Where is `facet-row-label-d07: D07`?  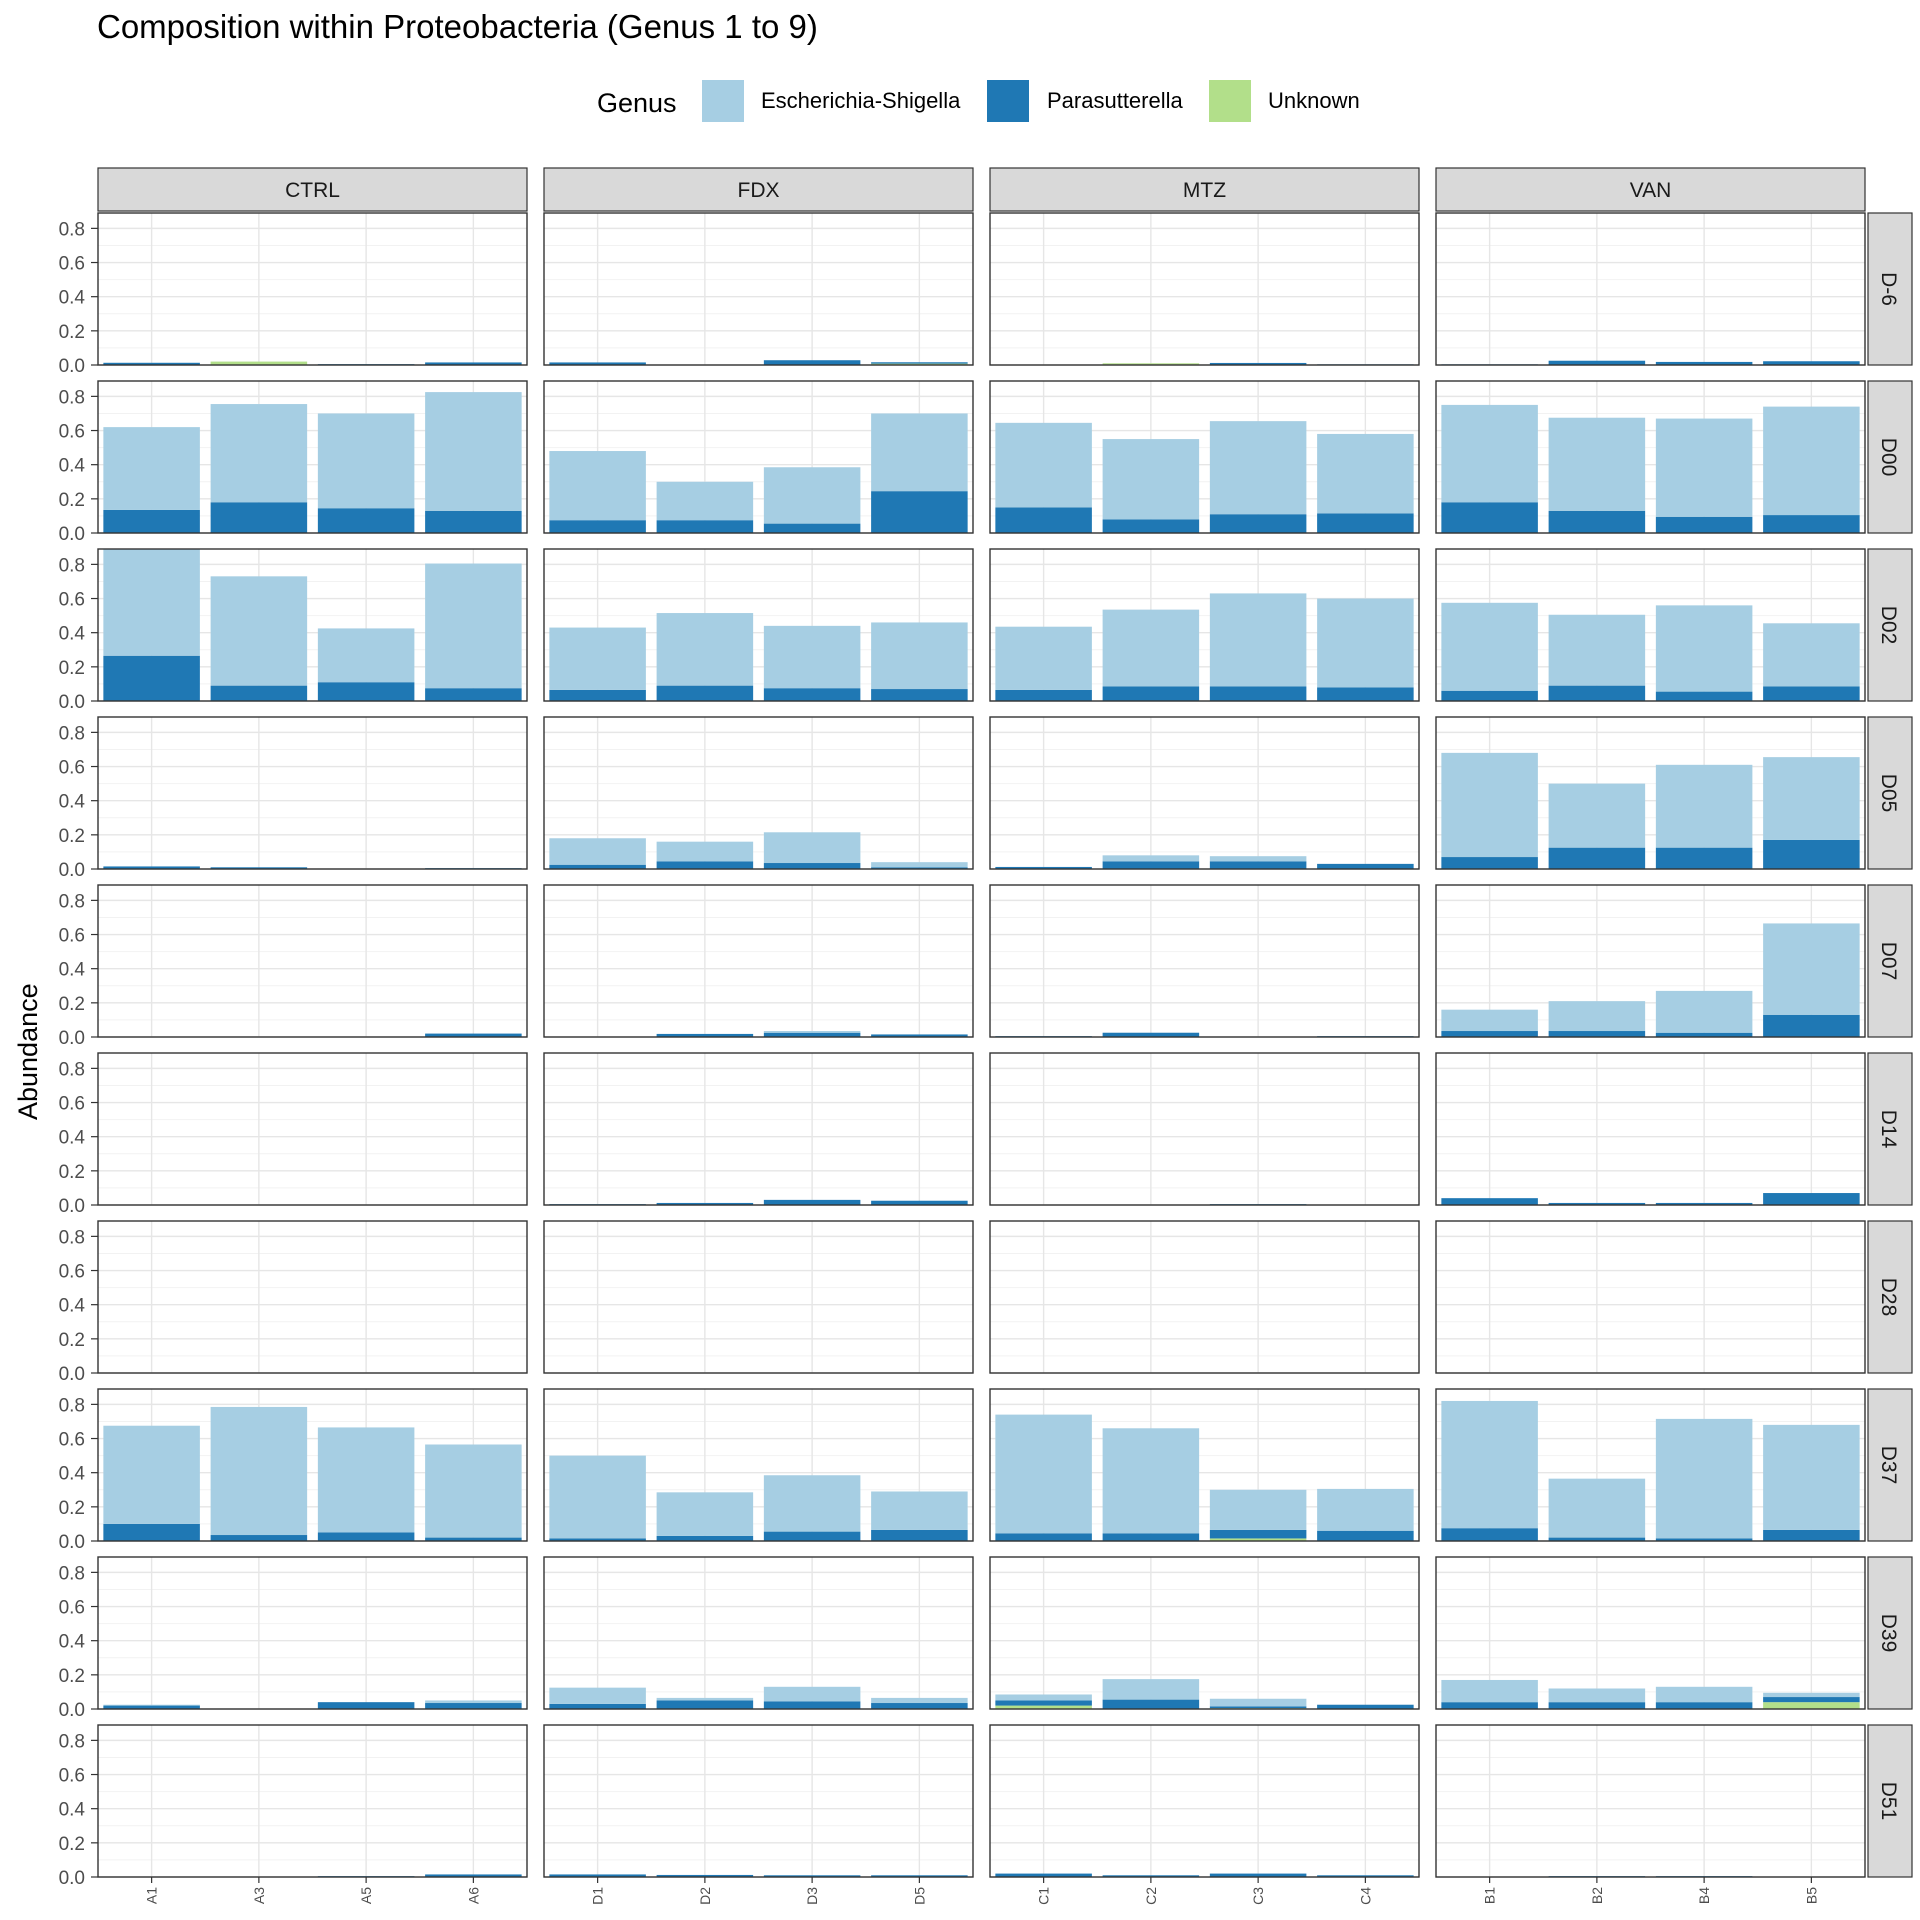
facet-row-label-d07: D07 is located at coordinates (1888, 961).